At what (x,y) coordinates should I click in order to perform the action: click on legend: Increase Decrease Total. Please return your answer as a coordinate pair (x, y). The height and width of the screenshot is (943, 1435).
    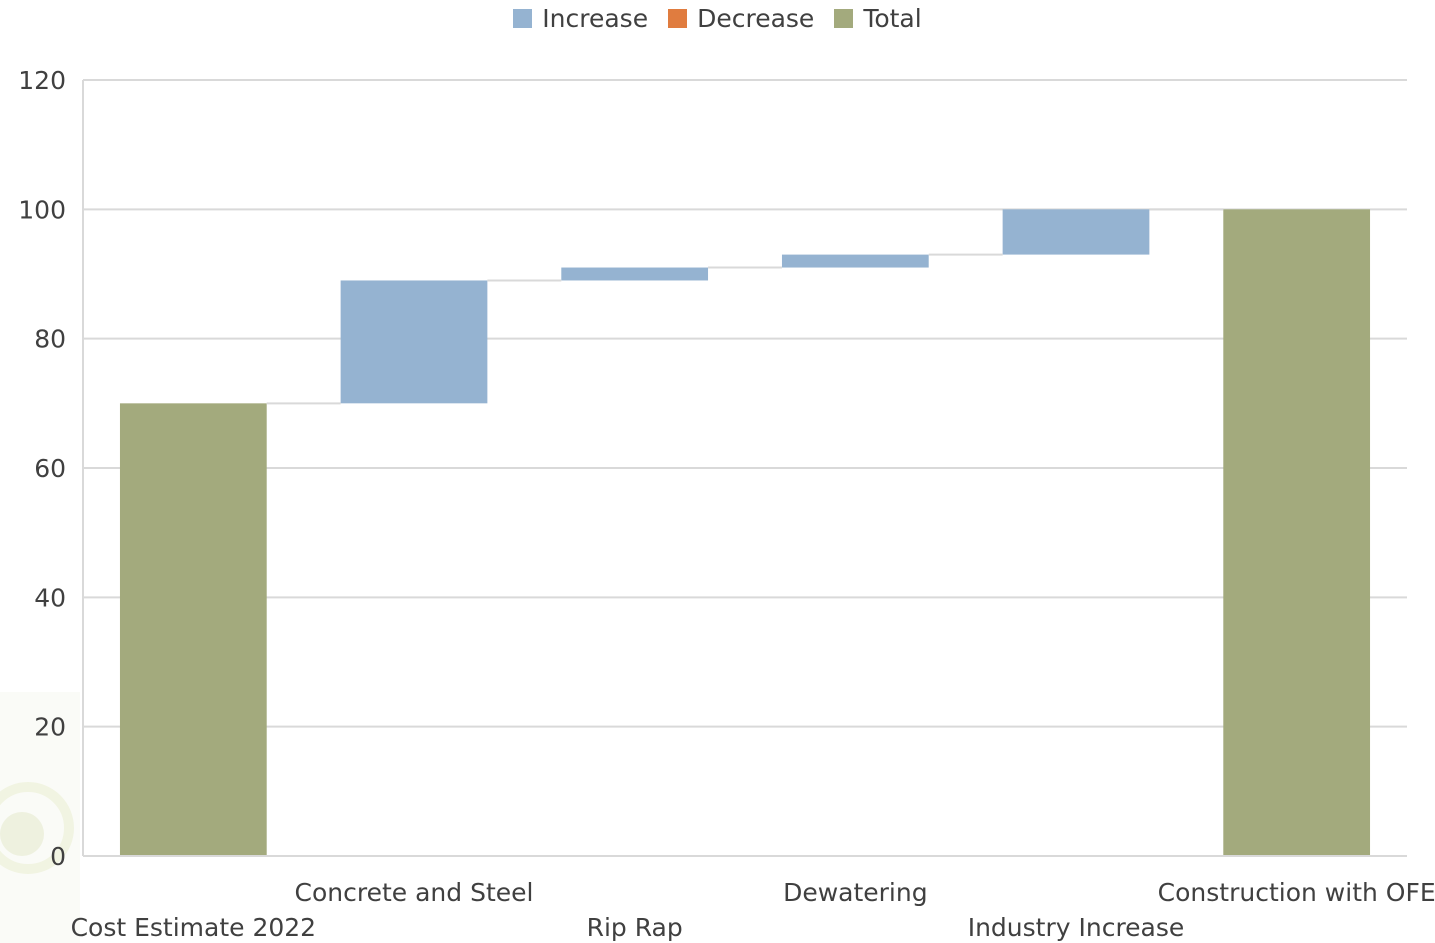
    Looking at the image, I should click on (717, 18).